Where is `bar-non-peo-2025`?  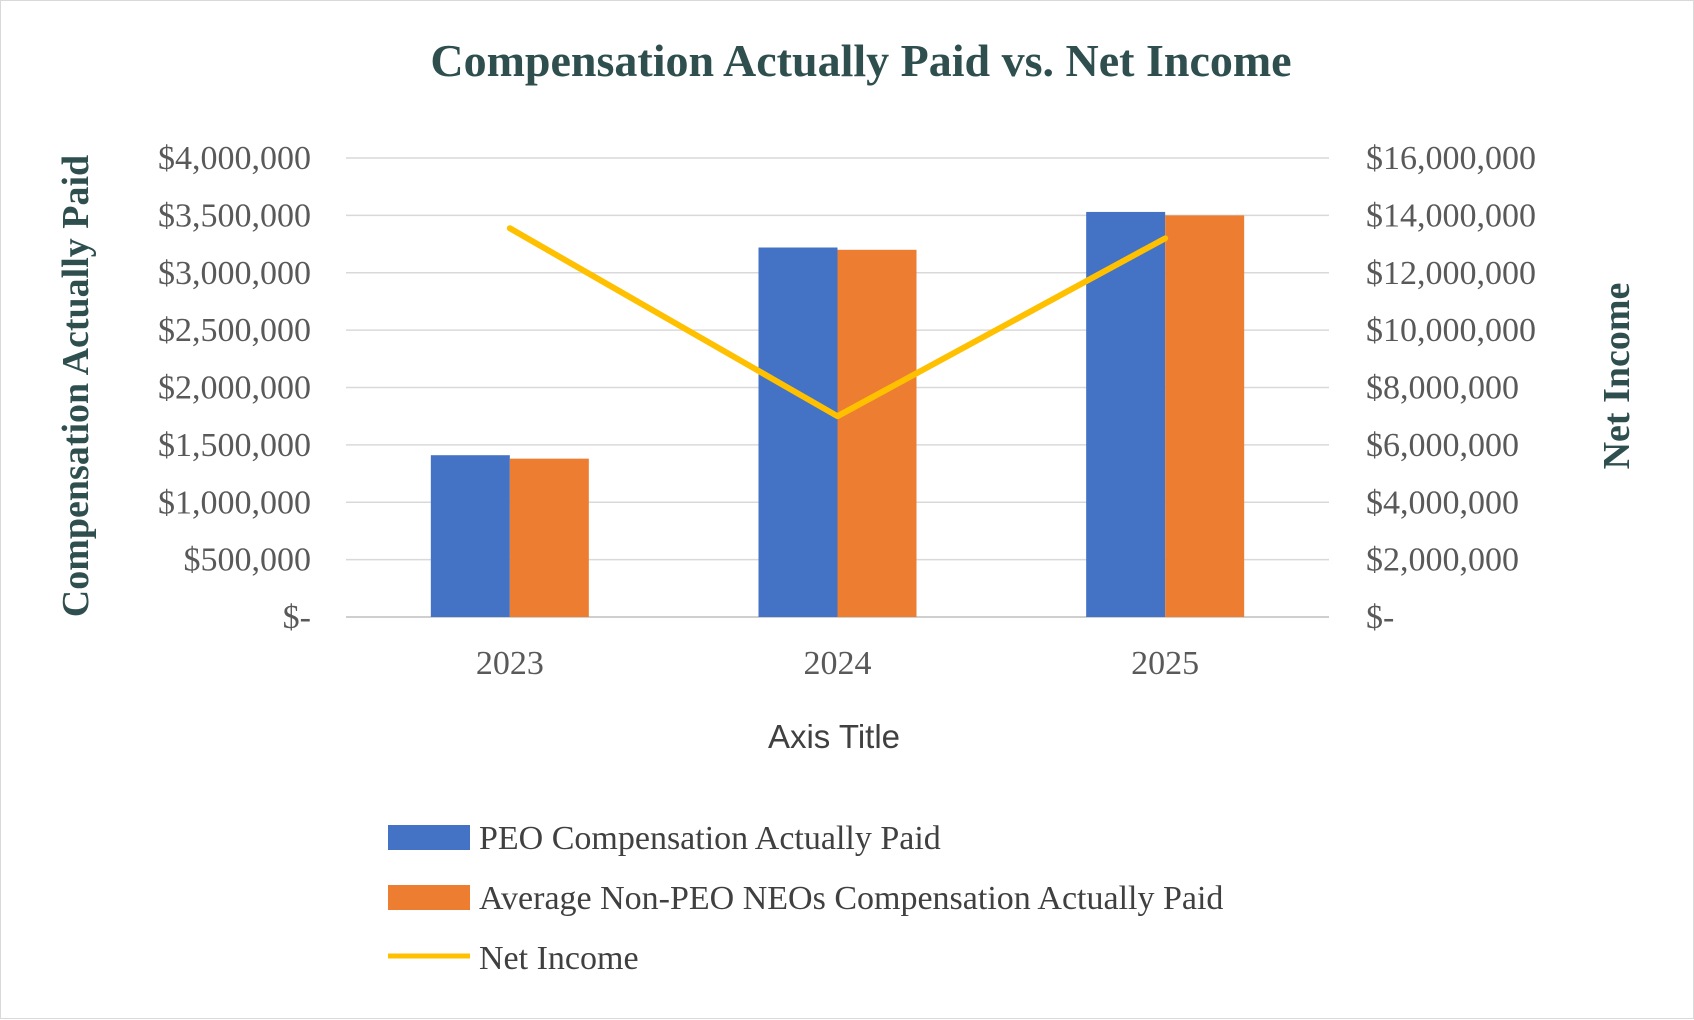
bar-non-peo-2025 is located at coordinates (1204, 416).